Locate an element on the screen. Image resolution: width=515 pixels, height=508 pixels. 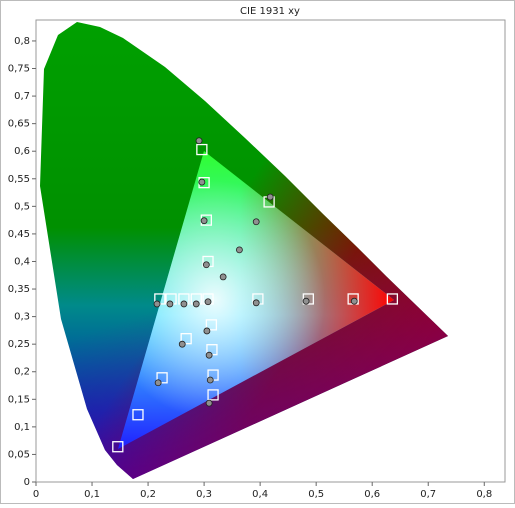
y-tick-label: 0,05 is located at coordinates (19, 454).